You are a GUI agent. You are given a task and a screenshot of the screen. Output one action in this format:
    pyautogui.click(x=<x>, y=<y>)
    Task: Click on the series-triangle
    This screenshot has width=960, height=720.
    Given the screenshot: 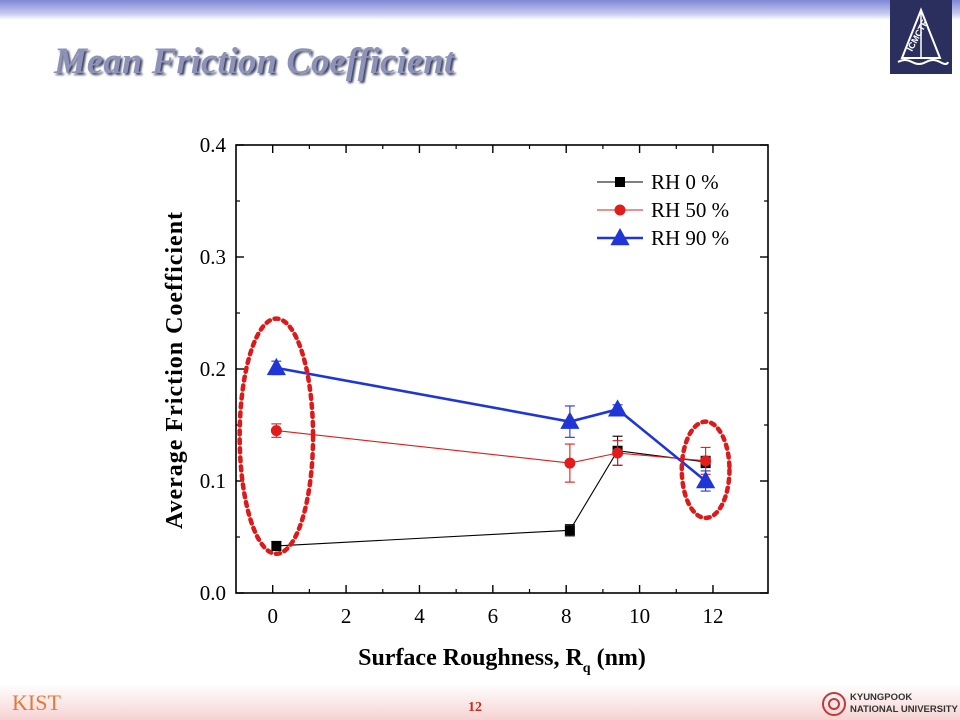 What is the action you would take?
    pyautogui.click(x=491, y=424)
    